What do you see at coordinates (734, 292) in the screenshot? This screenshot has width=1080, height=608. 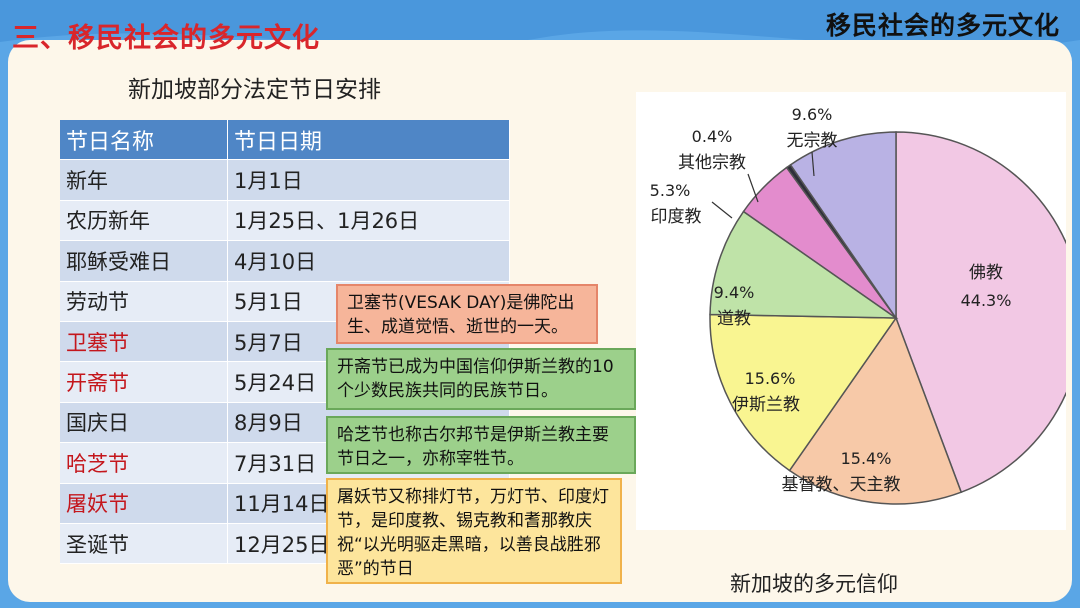 I see `pie-value-label: 9.4%` at bounding box center [734, 292].